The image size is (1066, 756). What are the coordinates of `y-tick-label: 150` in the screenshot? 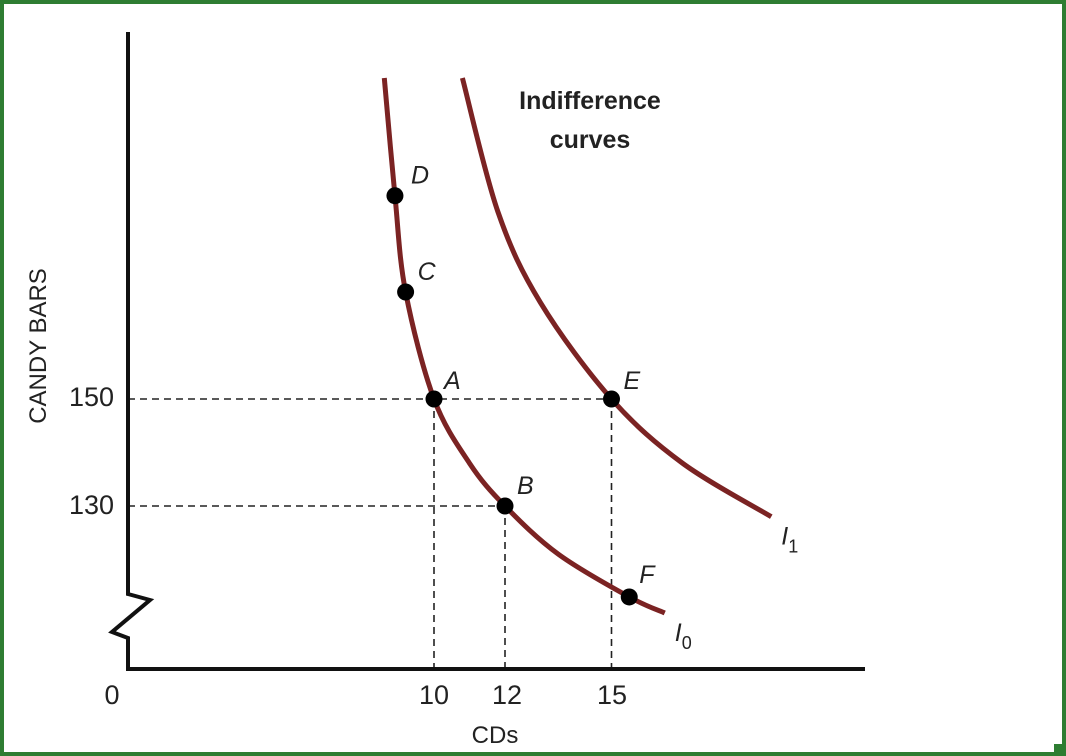 It's located at (91, 397).